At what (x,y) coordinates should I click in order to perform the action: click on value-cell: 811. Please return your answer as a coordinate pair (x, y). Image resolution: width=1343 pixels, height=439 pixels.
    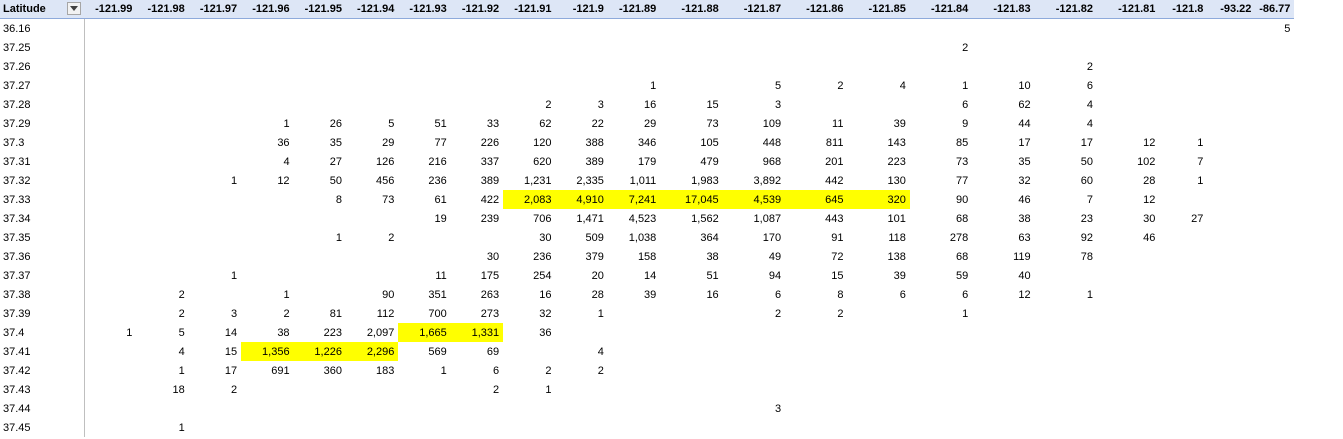
    Looking at the image, I should click on (834, 142).